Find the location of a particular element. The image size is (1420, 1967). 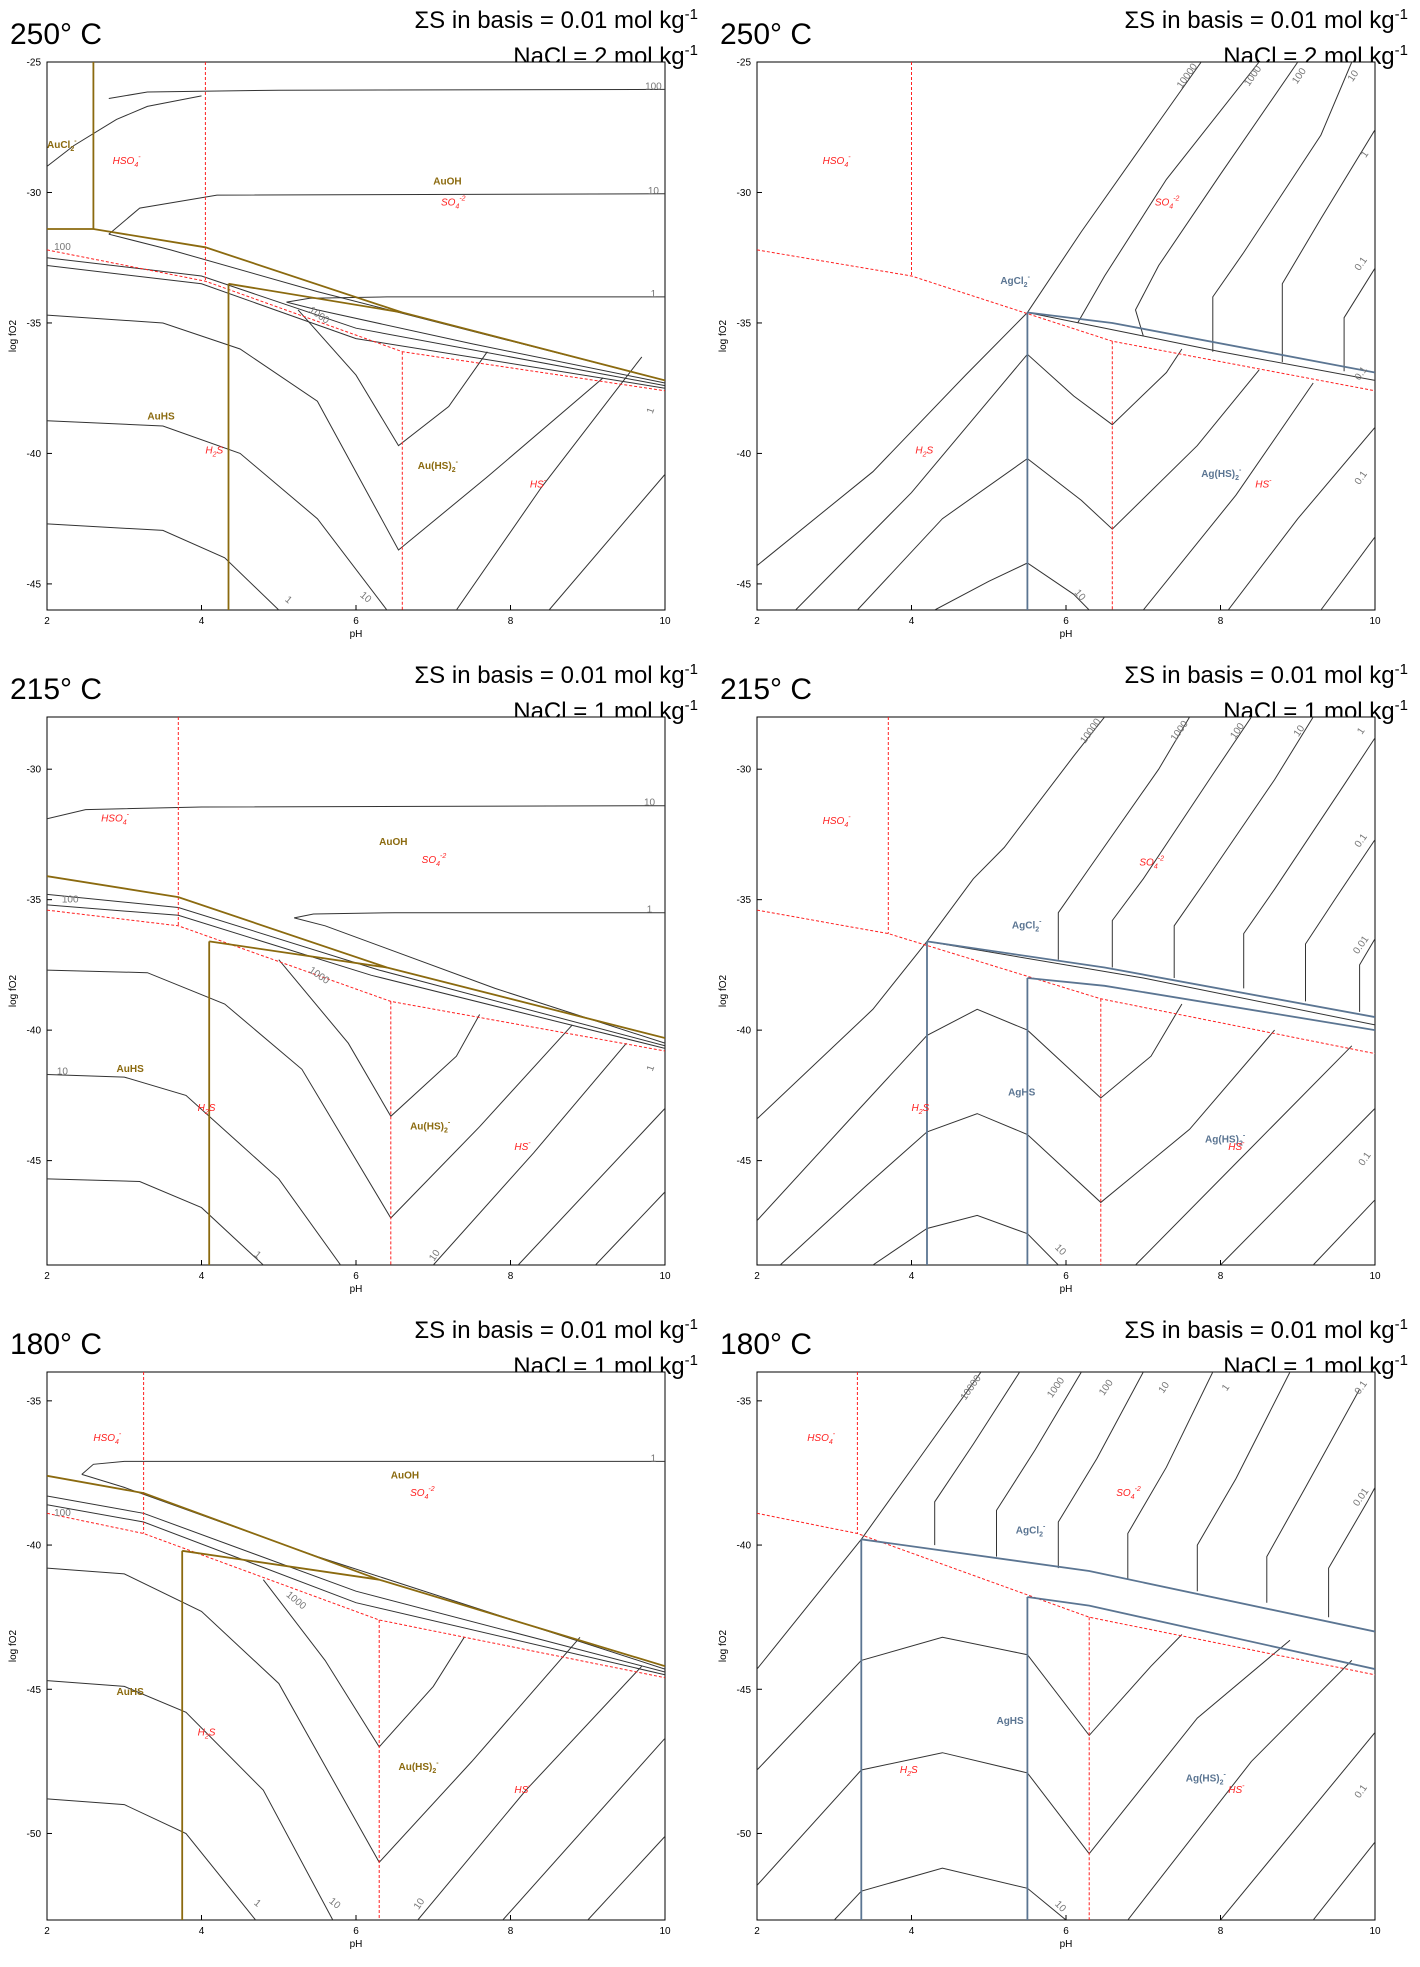

contour-label: 10 is located at coordinates (63, 1072).